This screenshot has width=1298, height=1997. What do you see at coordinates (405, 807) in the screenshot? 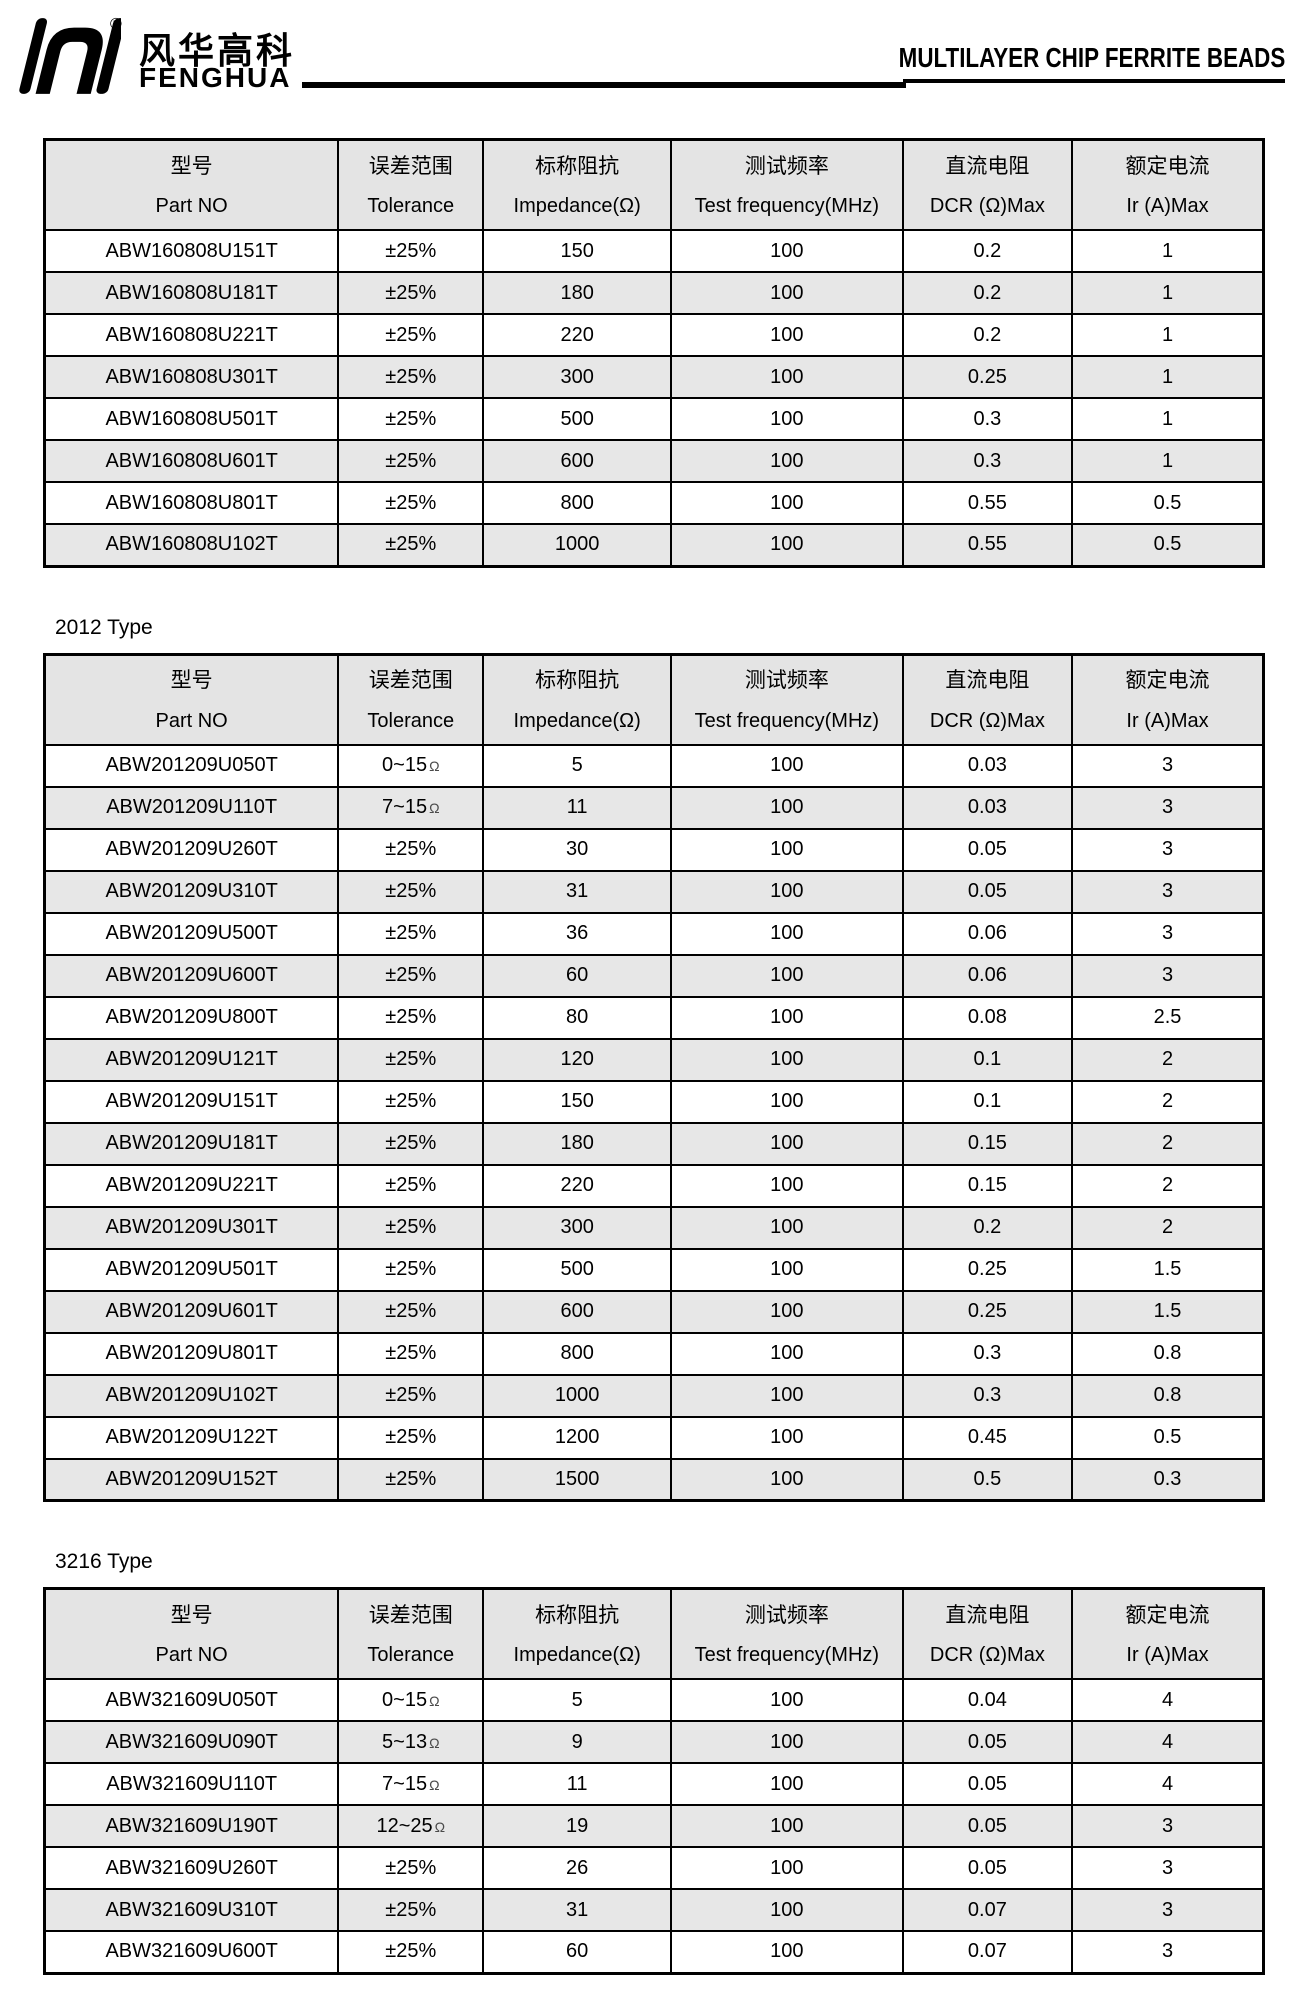
I see `tolerance-range: 7~15` at bounding box center [405, 807].